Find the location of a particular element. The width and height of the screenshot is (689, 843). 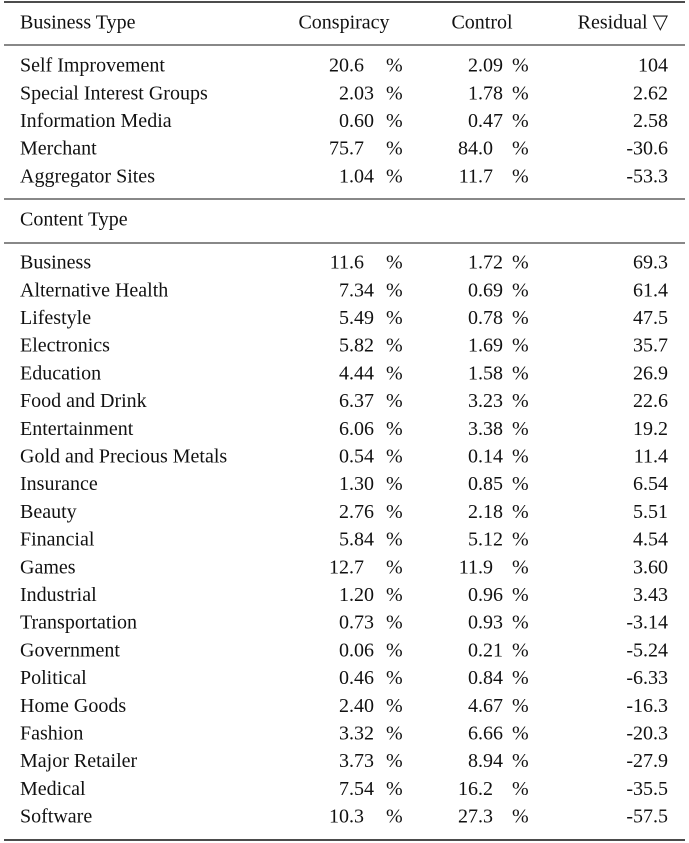

cell: 47.5 is located at coordinates (650, 318).